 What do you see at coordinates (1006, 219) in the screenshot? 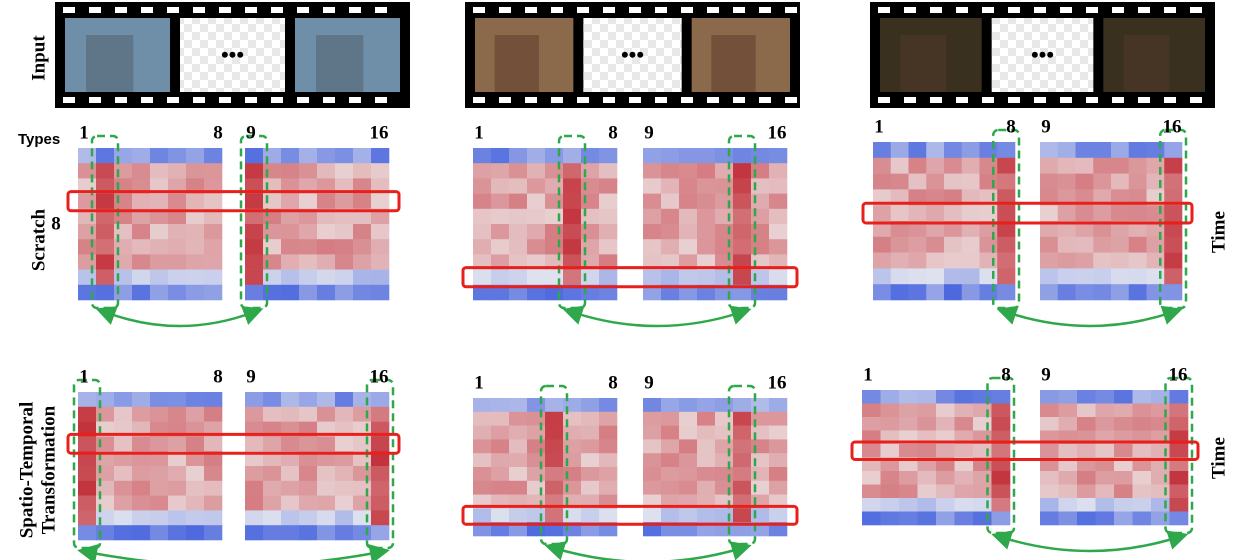
I see `column-highlight` at bounding box center [1006, 219].